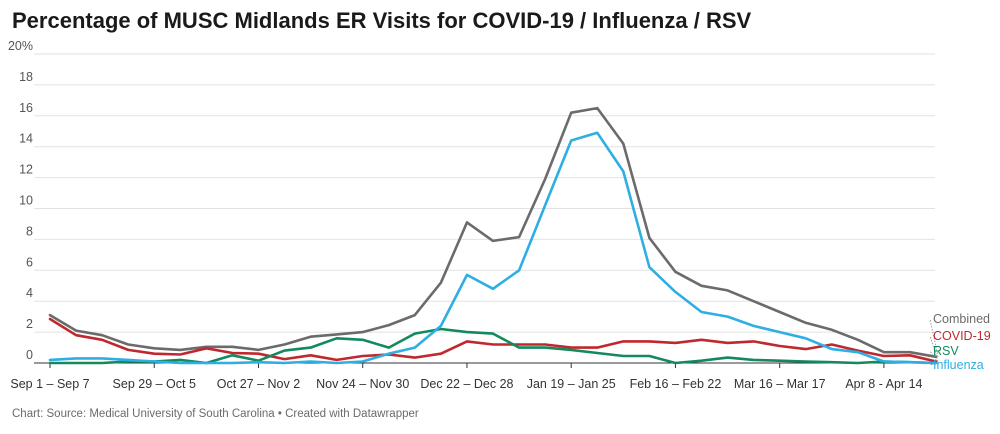  I want to click on x-tick-label: Apr 8 - Apr 14, so click(883, 384).